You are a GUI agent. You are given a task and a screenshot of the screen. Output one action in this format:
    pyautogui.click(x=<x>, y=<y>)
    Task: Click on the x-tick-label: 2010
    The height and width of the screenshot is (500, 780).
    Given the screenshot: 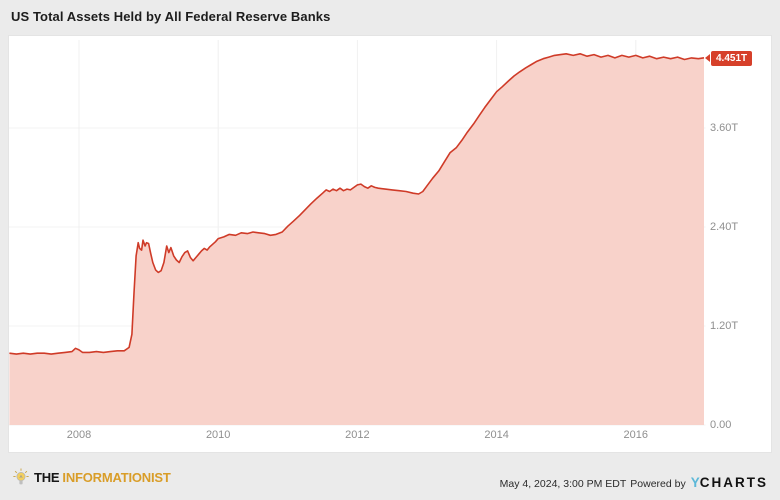 What is the action you would take?
    pyautogui.click(x=218, y=435)
    